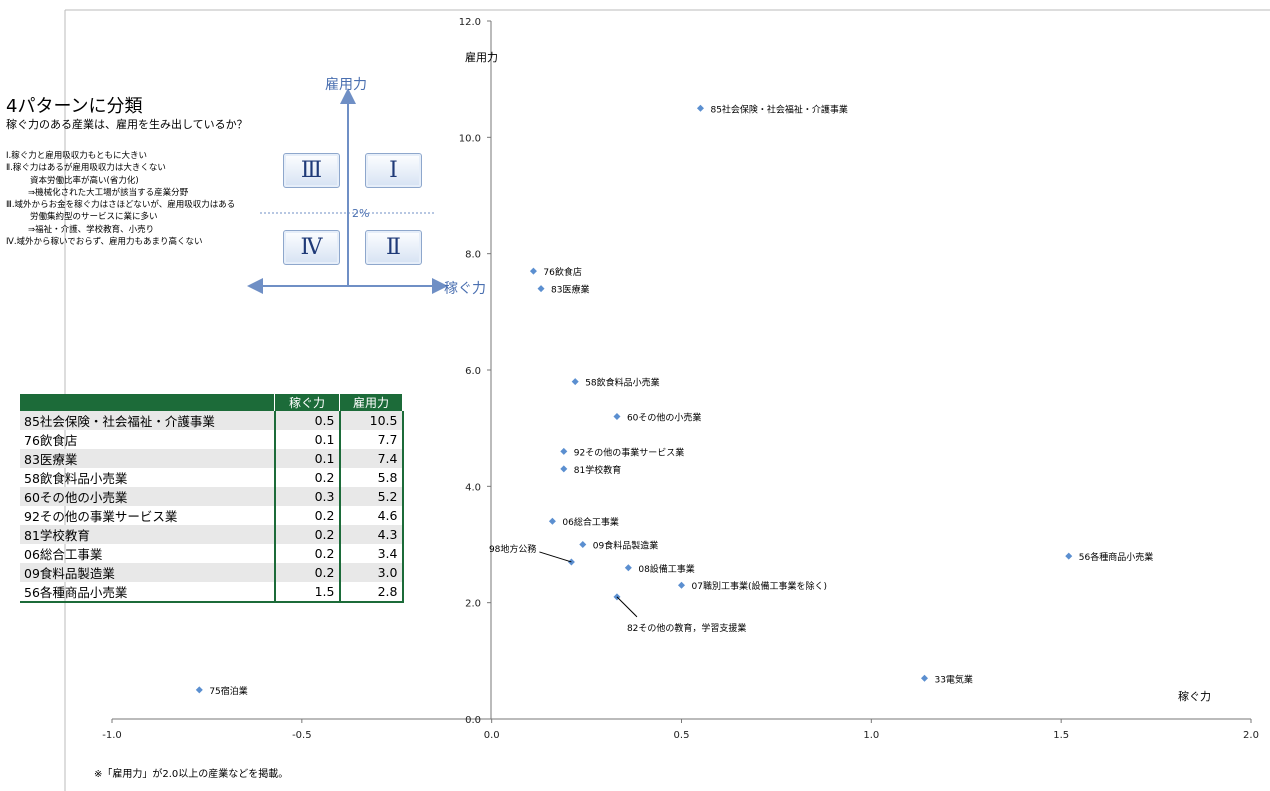 The width and height of the screenshot is (1270, 791). Describe the element at coordinates (562, 272) in the screenshot. I see `data-point-label: 76飲食店` at that location.